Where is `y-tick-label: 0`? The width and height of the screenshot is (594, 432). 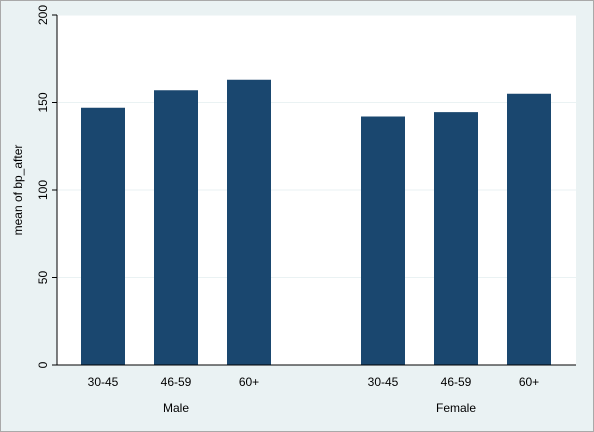
y-tick-label: 0 is located at coordinates (43, 364).